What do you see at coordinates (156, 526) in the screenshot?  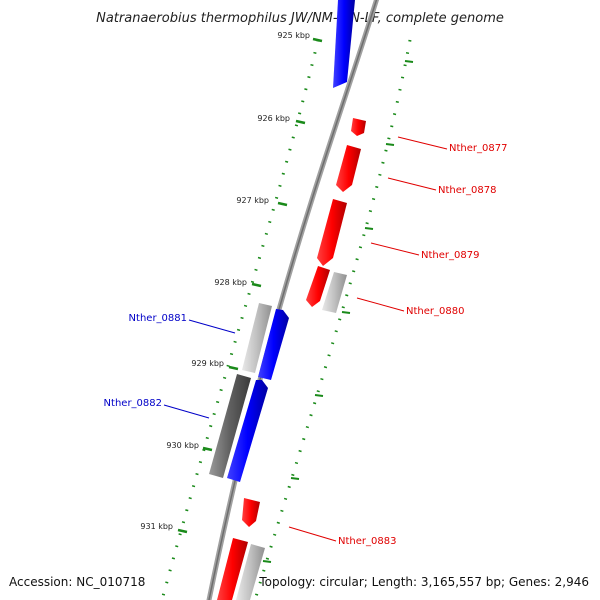 I see `kbp-label: 931 kbp` at bounding box center [156, 526].